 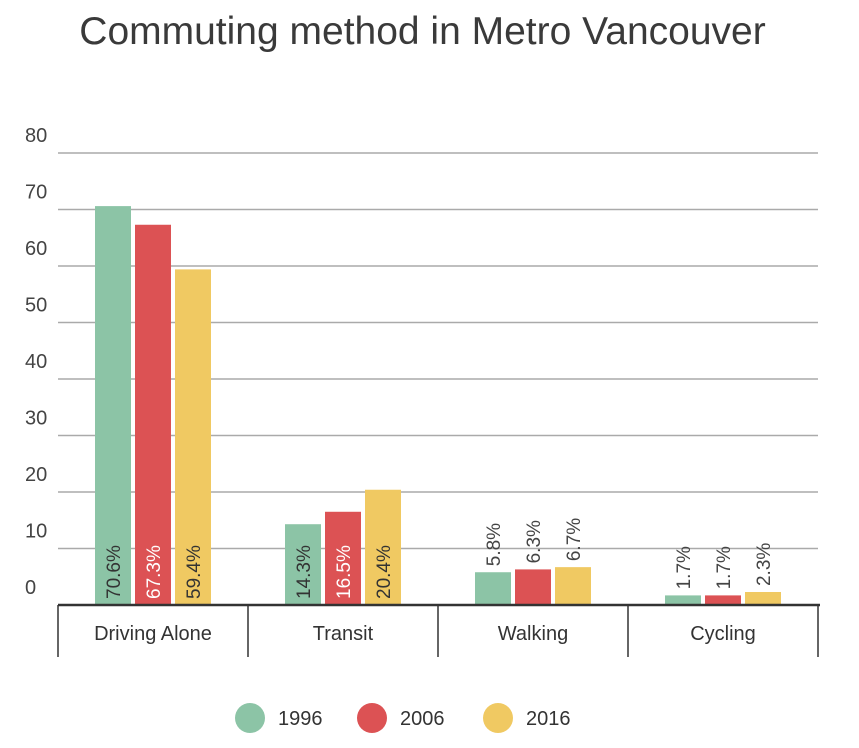 What do you see at coordinates (36, 419) in the screenshot?
I see `y-tick-label: 30` at bounding box center [36, 419].